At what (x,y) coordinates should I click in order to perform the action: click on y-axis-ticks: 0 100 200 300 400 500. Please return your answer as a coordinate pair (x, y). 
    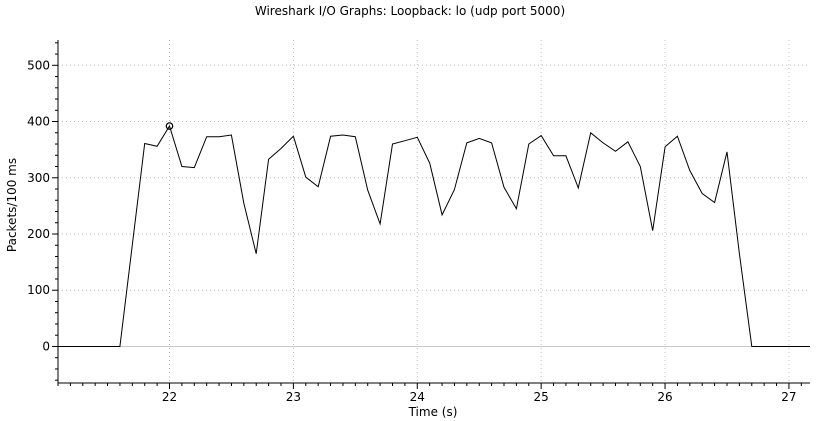
    Looking at the image, I should click on (42, 211).